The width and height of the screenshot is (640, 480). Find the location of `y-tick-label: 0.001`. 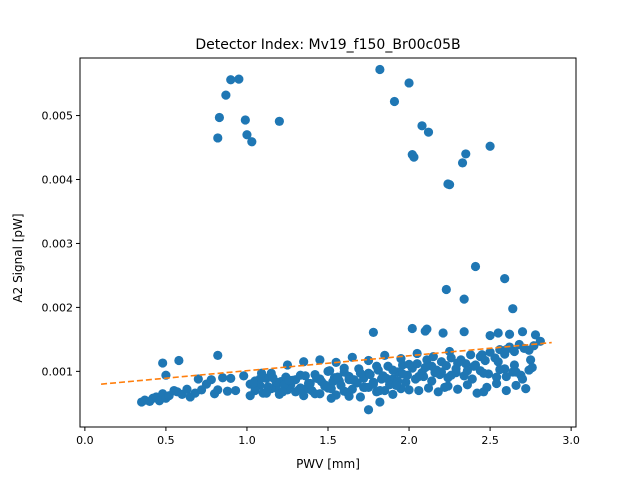

y-tick-label: 0.001 is located at coordinates (58, 371).